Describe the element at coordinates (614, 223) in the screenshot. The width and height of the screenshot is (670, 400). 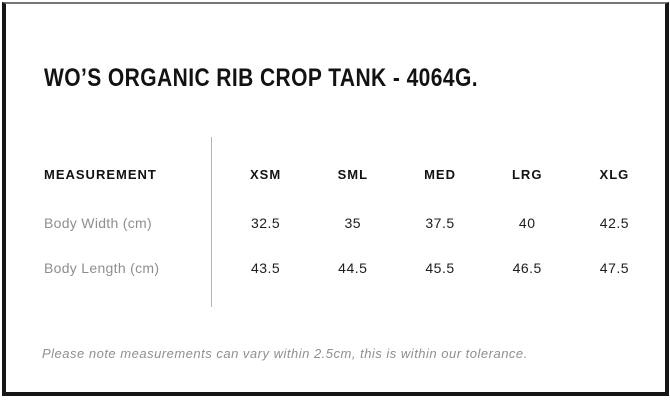
I see `body-width-xlg: 42.5` at that location.